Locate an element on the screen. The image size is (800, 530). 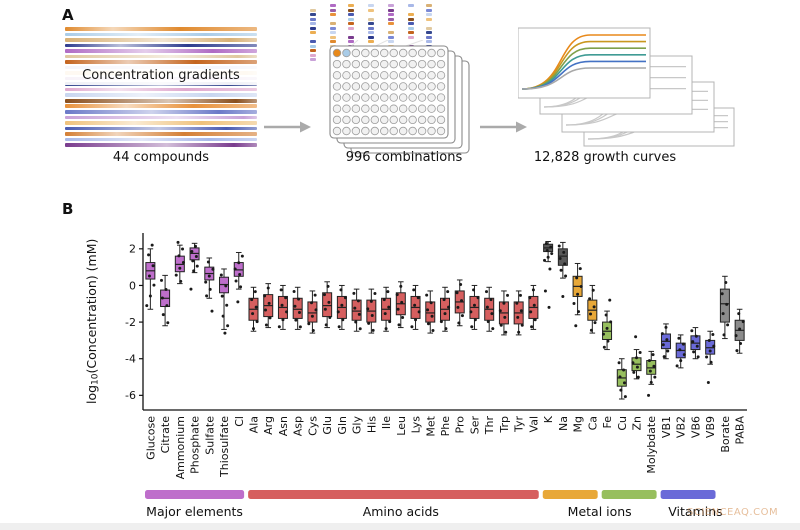
caption-curves: 12,828 growth curves is located at coordinates (605, 157).